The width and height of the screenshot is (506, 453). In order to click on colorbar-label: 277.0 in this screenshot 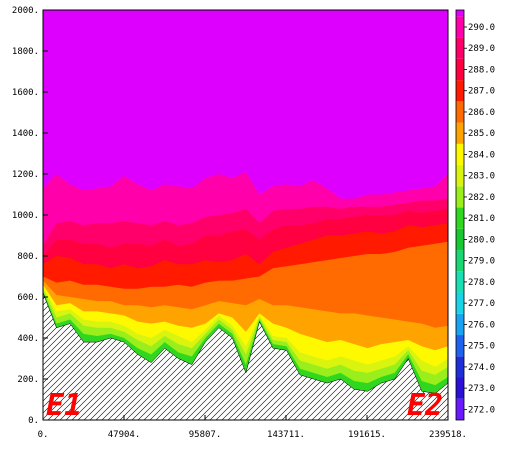, I will do `click(481, 304)`.